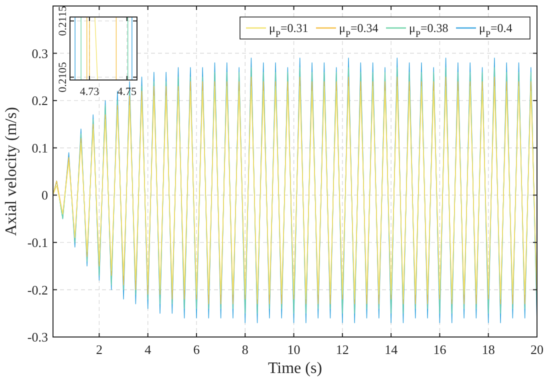  What do you see at coordinates (45, 195) in the screenshot?
I see `y-tick-label: 0` at bounding box center [45, 195].